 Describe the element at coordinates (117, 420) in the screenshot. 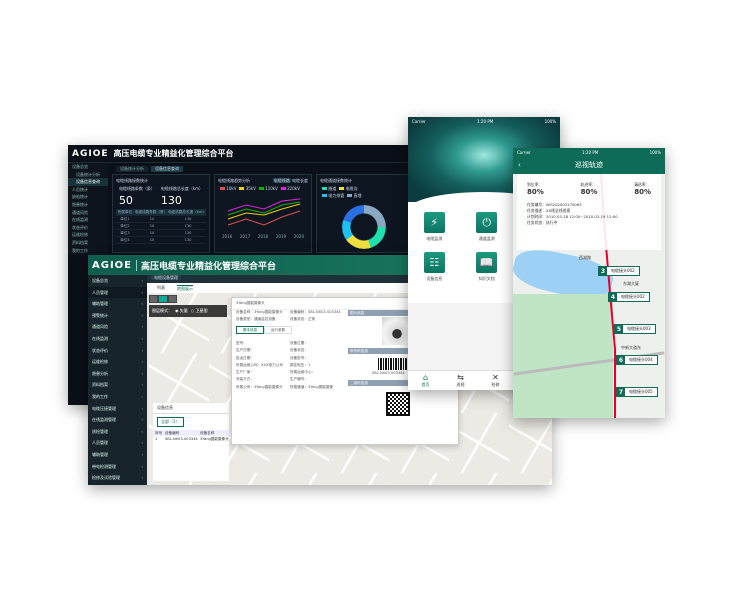

I see `sidebar-item: 在线监测管理` at that location.